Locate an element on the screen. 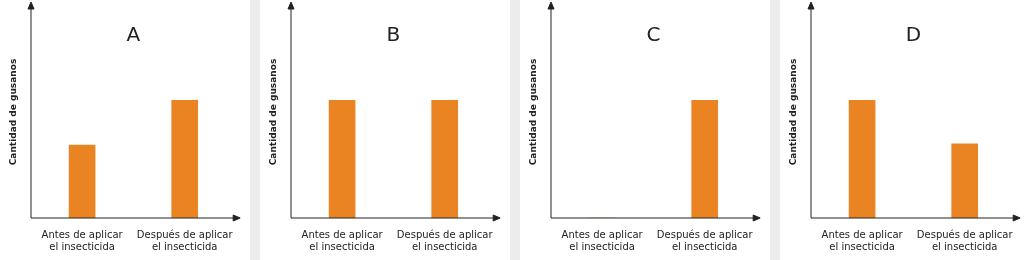 This screenshot has height=260, width=1029. chart-title: C is located at coordinates (653, 34).